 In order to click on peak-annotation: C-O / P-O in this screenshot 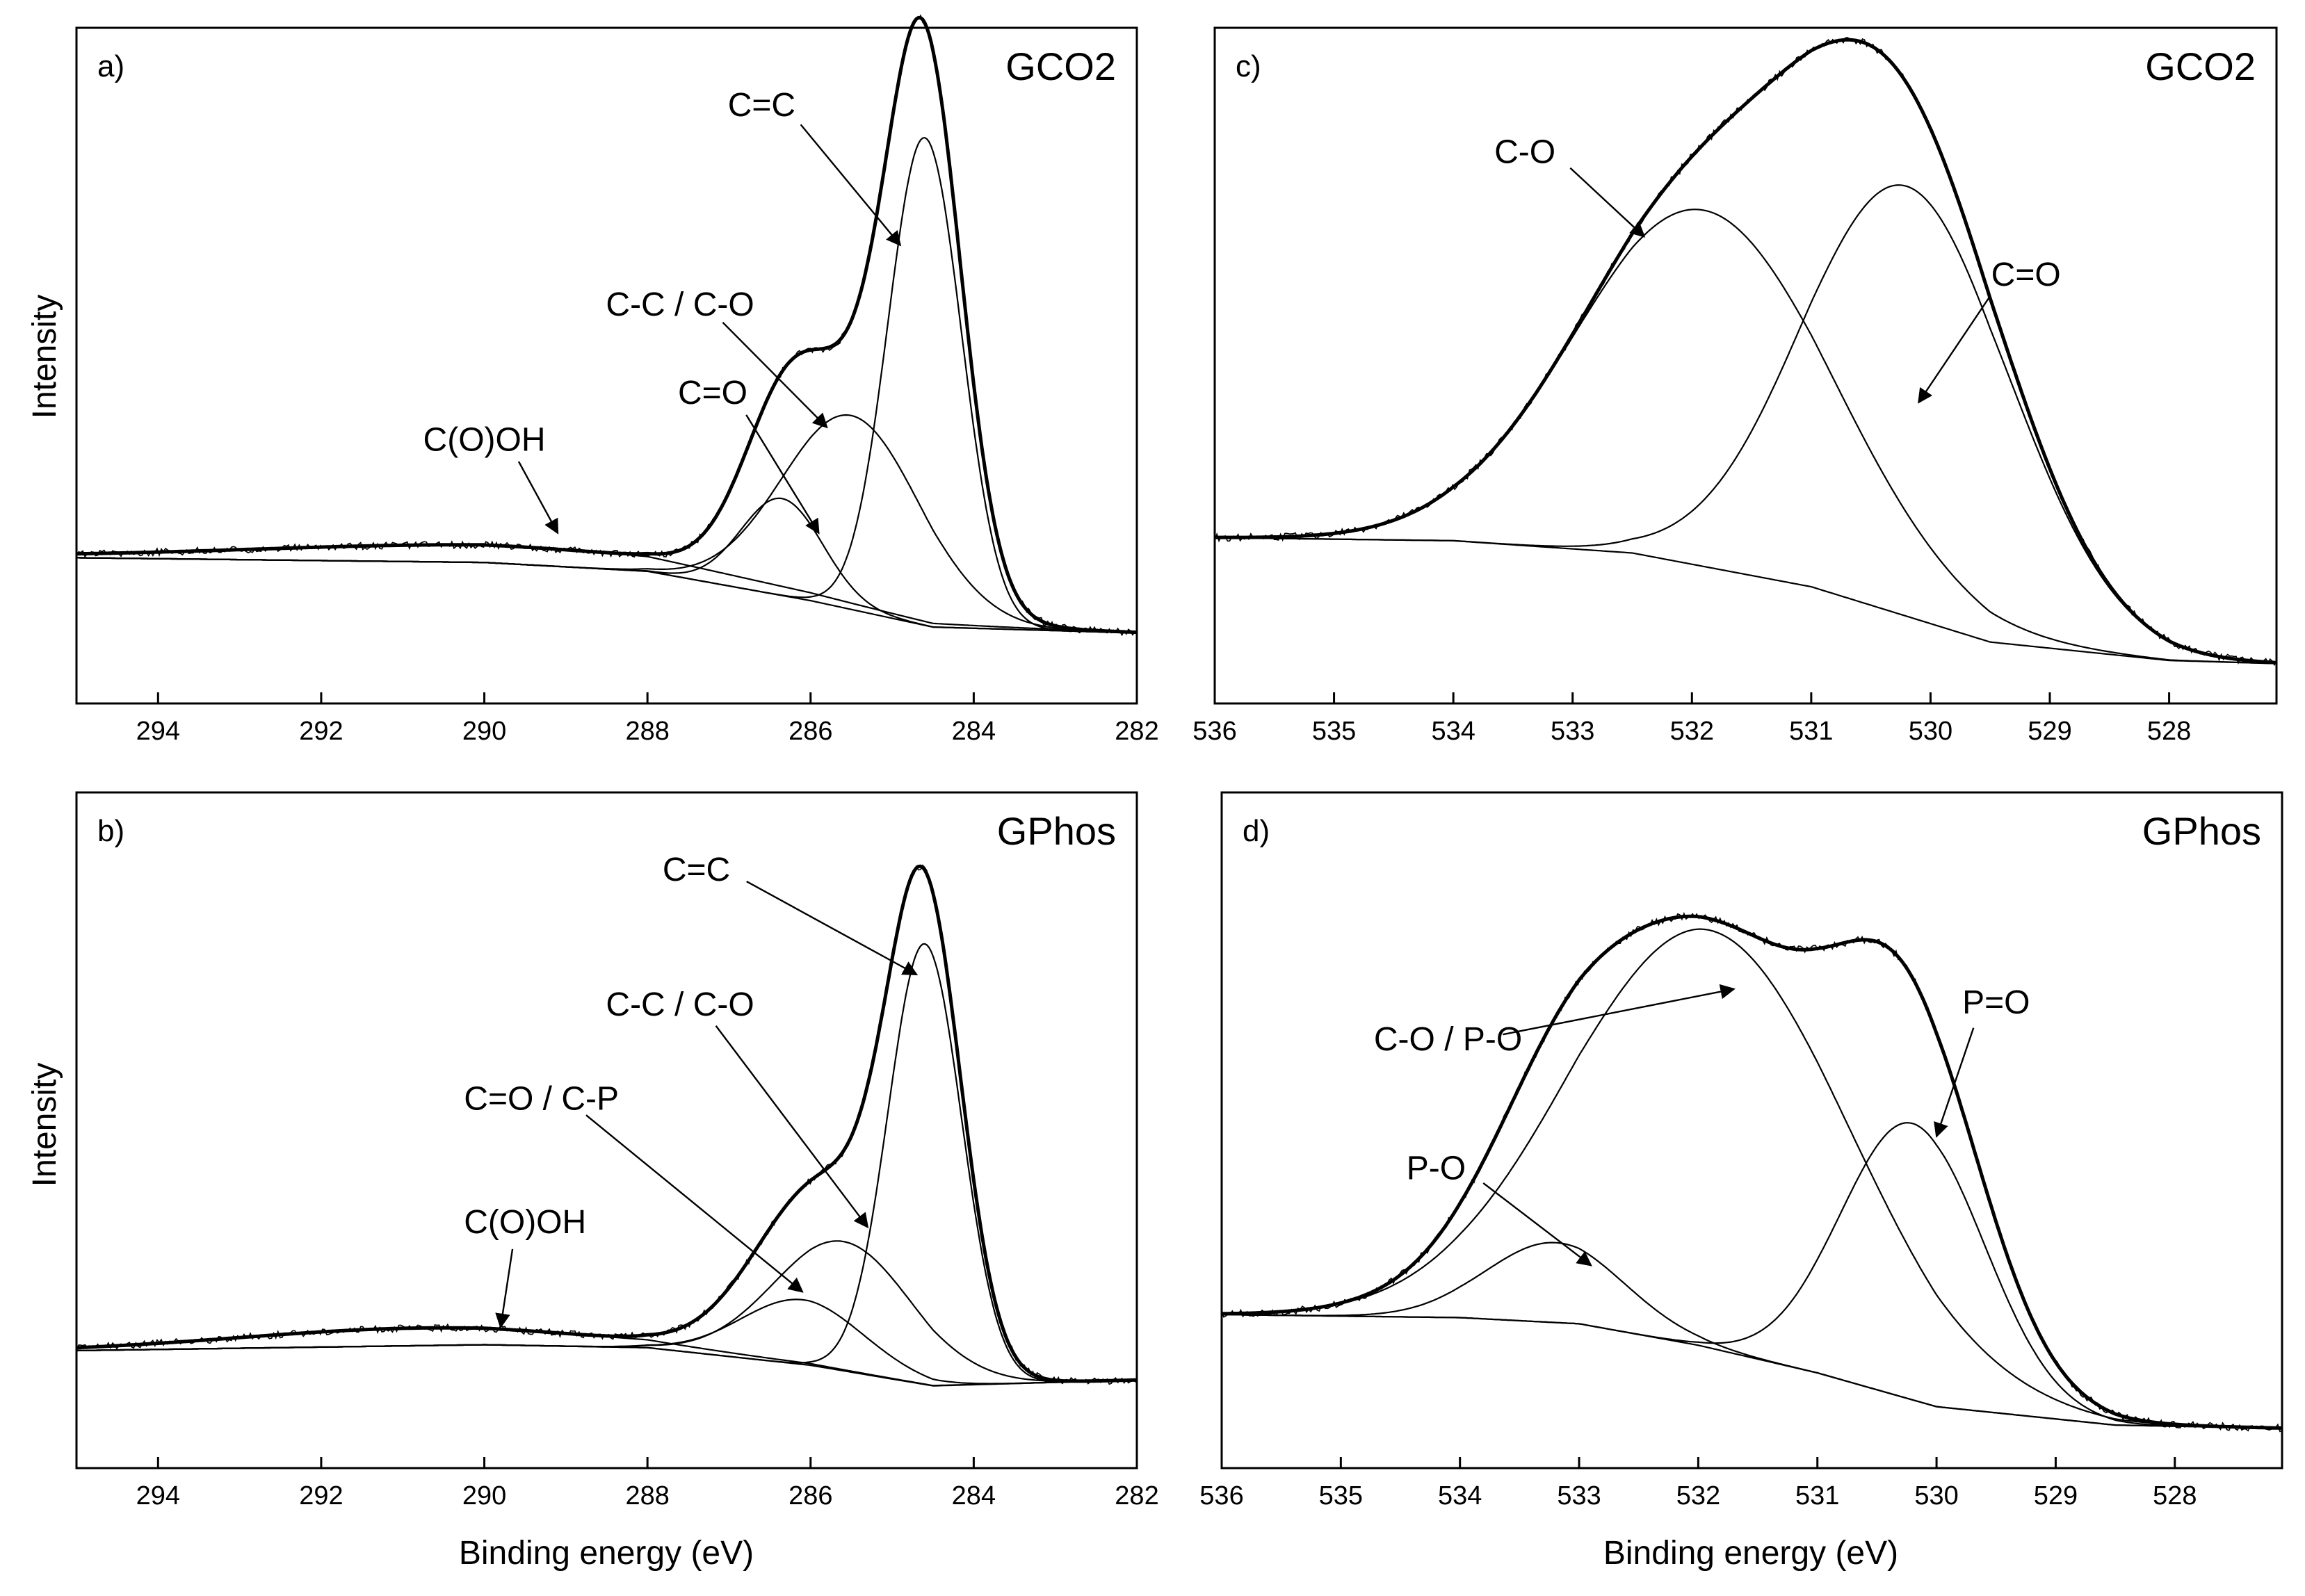, I will do `click(1448, 1039)`.